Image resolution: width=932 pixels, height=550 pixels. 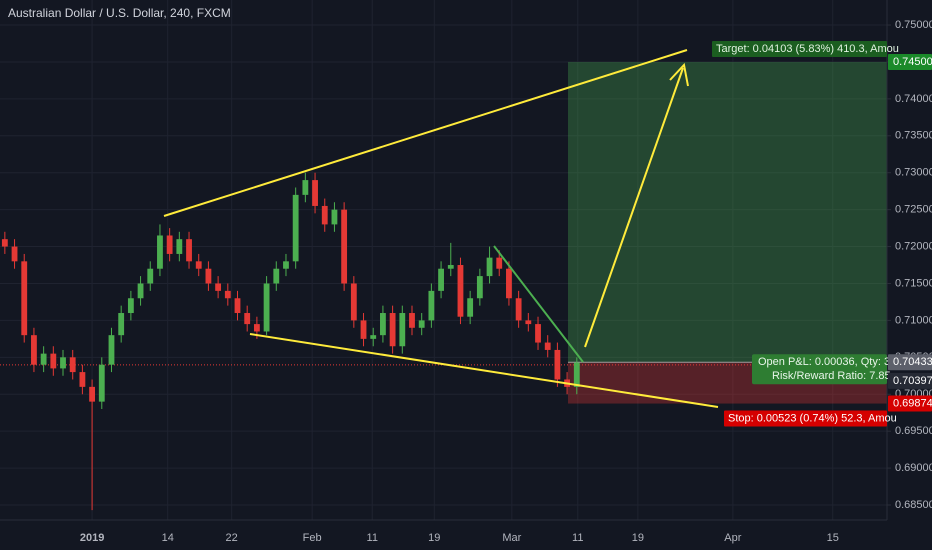 What do you see at coordinates (807, 49) in the screenshot?
I see `target-text: Target: 0.04103 (5.83%) 410.3, Amou` at bounding box center [807, 49].